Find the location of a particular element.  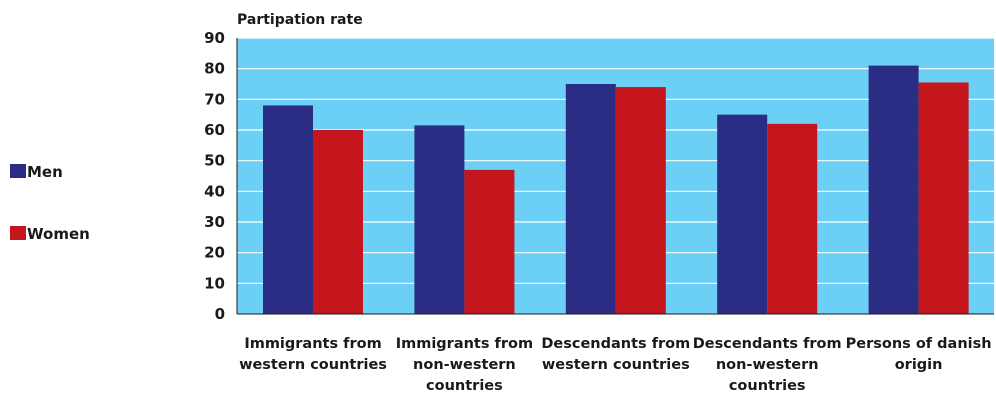

y-tick-label: 10 is located at coordinates (214, 283).